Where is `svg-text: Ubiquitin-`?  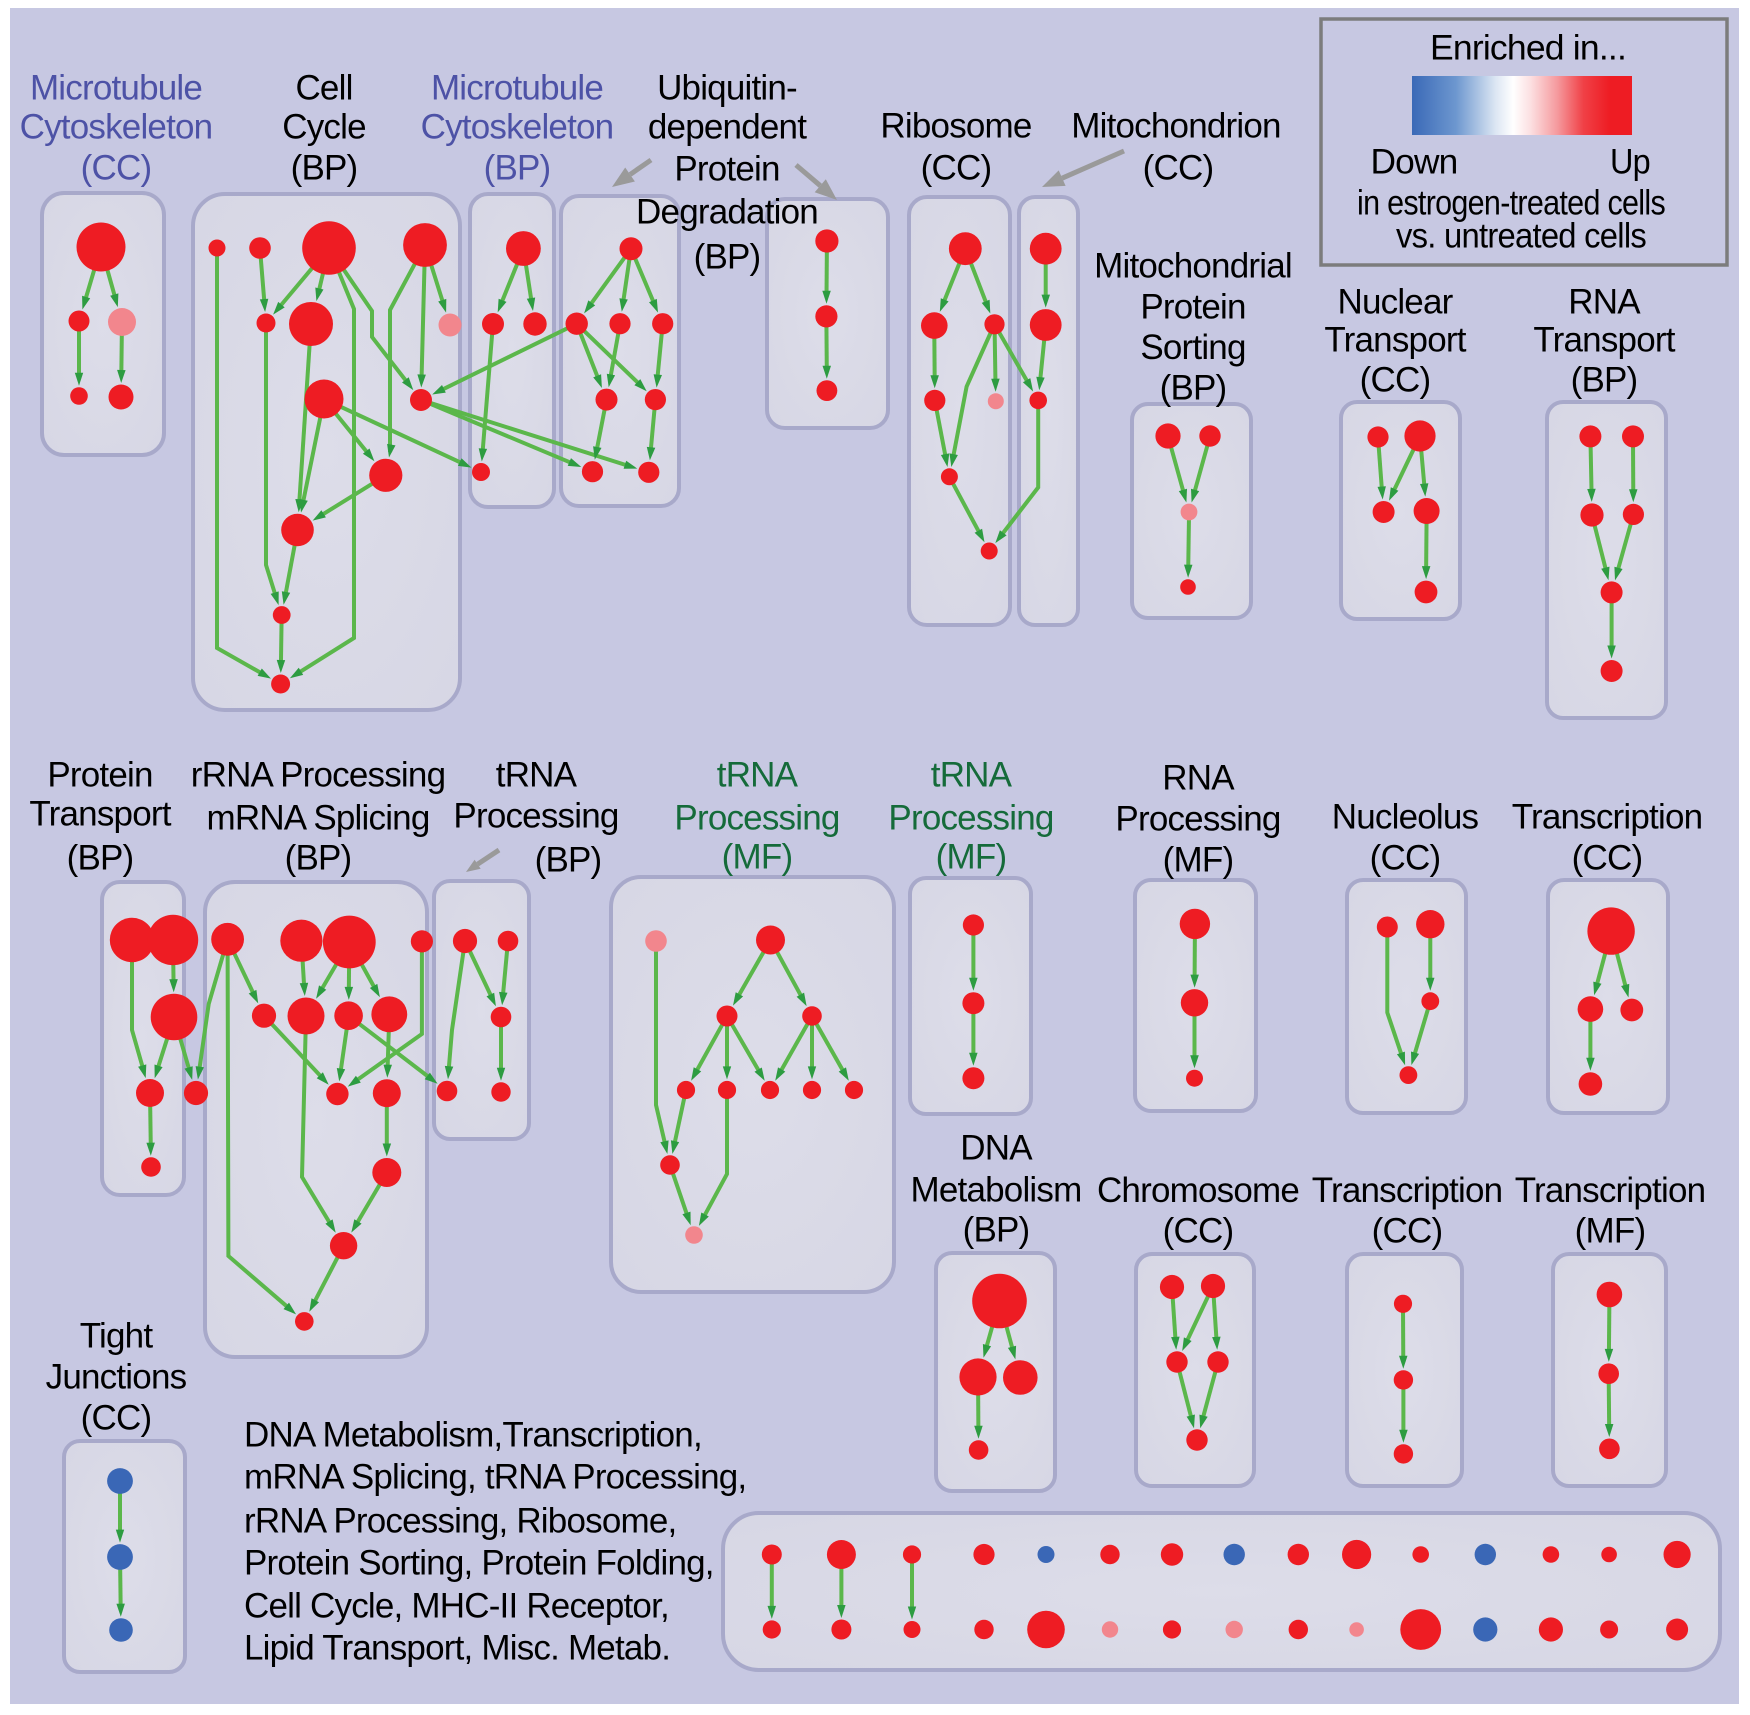 svg-text: Ubiquitin- is located at coordinates (727, 88).